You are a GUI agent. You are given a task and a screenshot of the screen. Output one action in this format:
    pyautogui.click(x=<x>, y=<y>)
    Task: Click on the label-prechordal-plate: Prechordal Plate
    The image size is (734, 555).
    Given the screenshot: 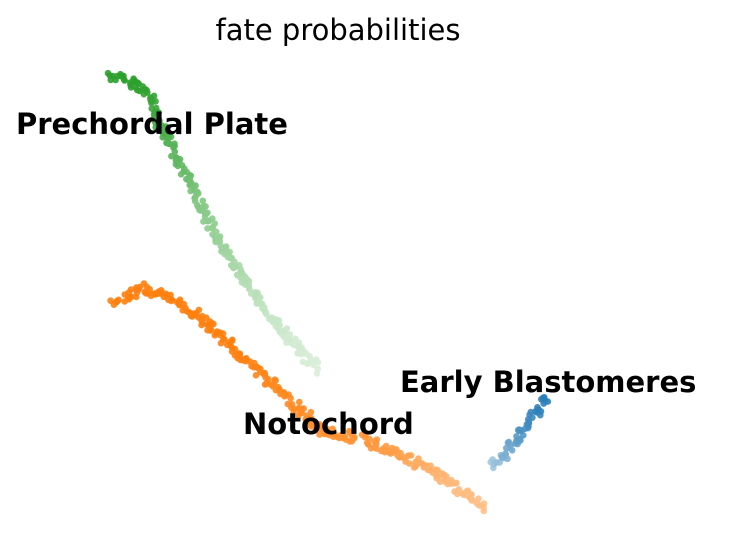 What is the action you would take?
    pyautogui.click(x=152, y=124)
    